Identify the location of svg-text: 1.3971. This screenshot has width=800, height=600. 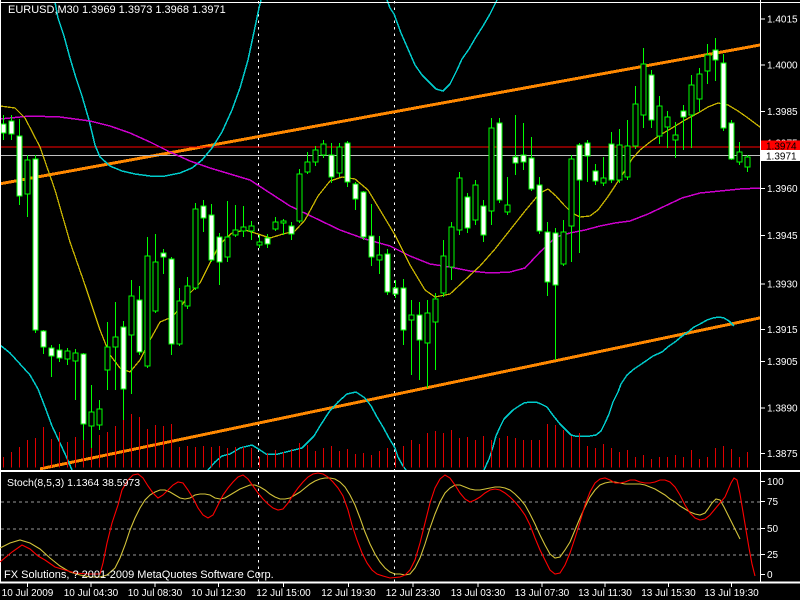
(781, 157).